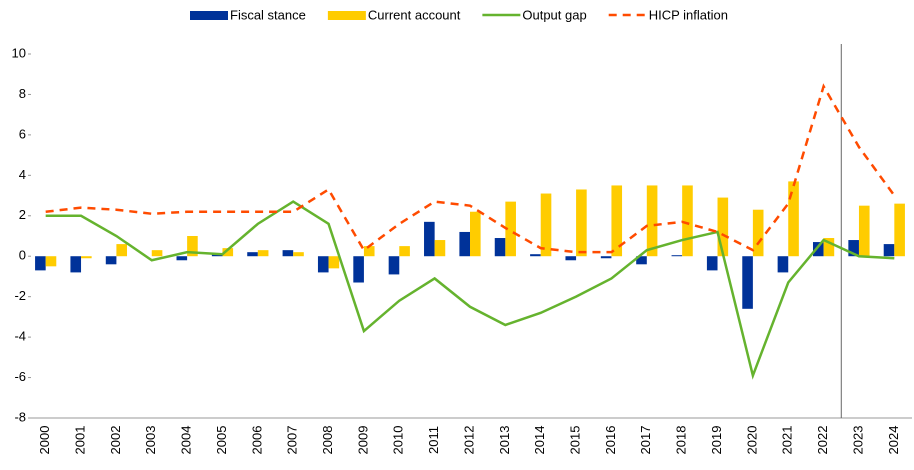  Describe the element at coordinates (44, 440) in the screenshot. I see `x-tick-label: 2000` at that location.